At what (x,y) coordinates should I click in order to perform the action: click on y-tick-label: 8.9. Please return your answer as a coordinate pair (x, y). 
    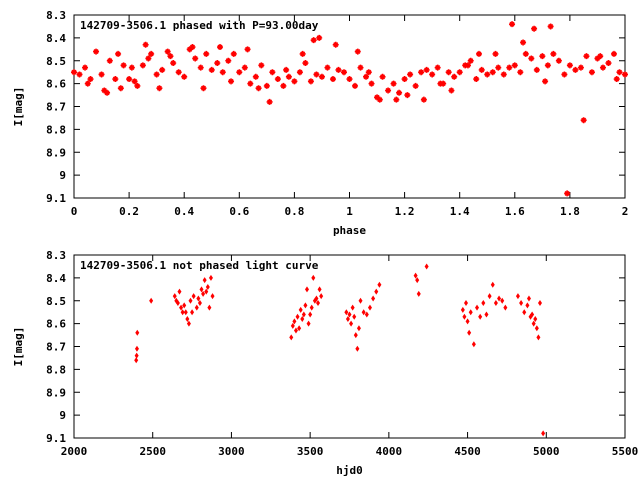
    Looking at the image, I should click on (56, 152).